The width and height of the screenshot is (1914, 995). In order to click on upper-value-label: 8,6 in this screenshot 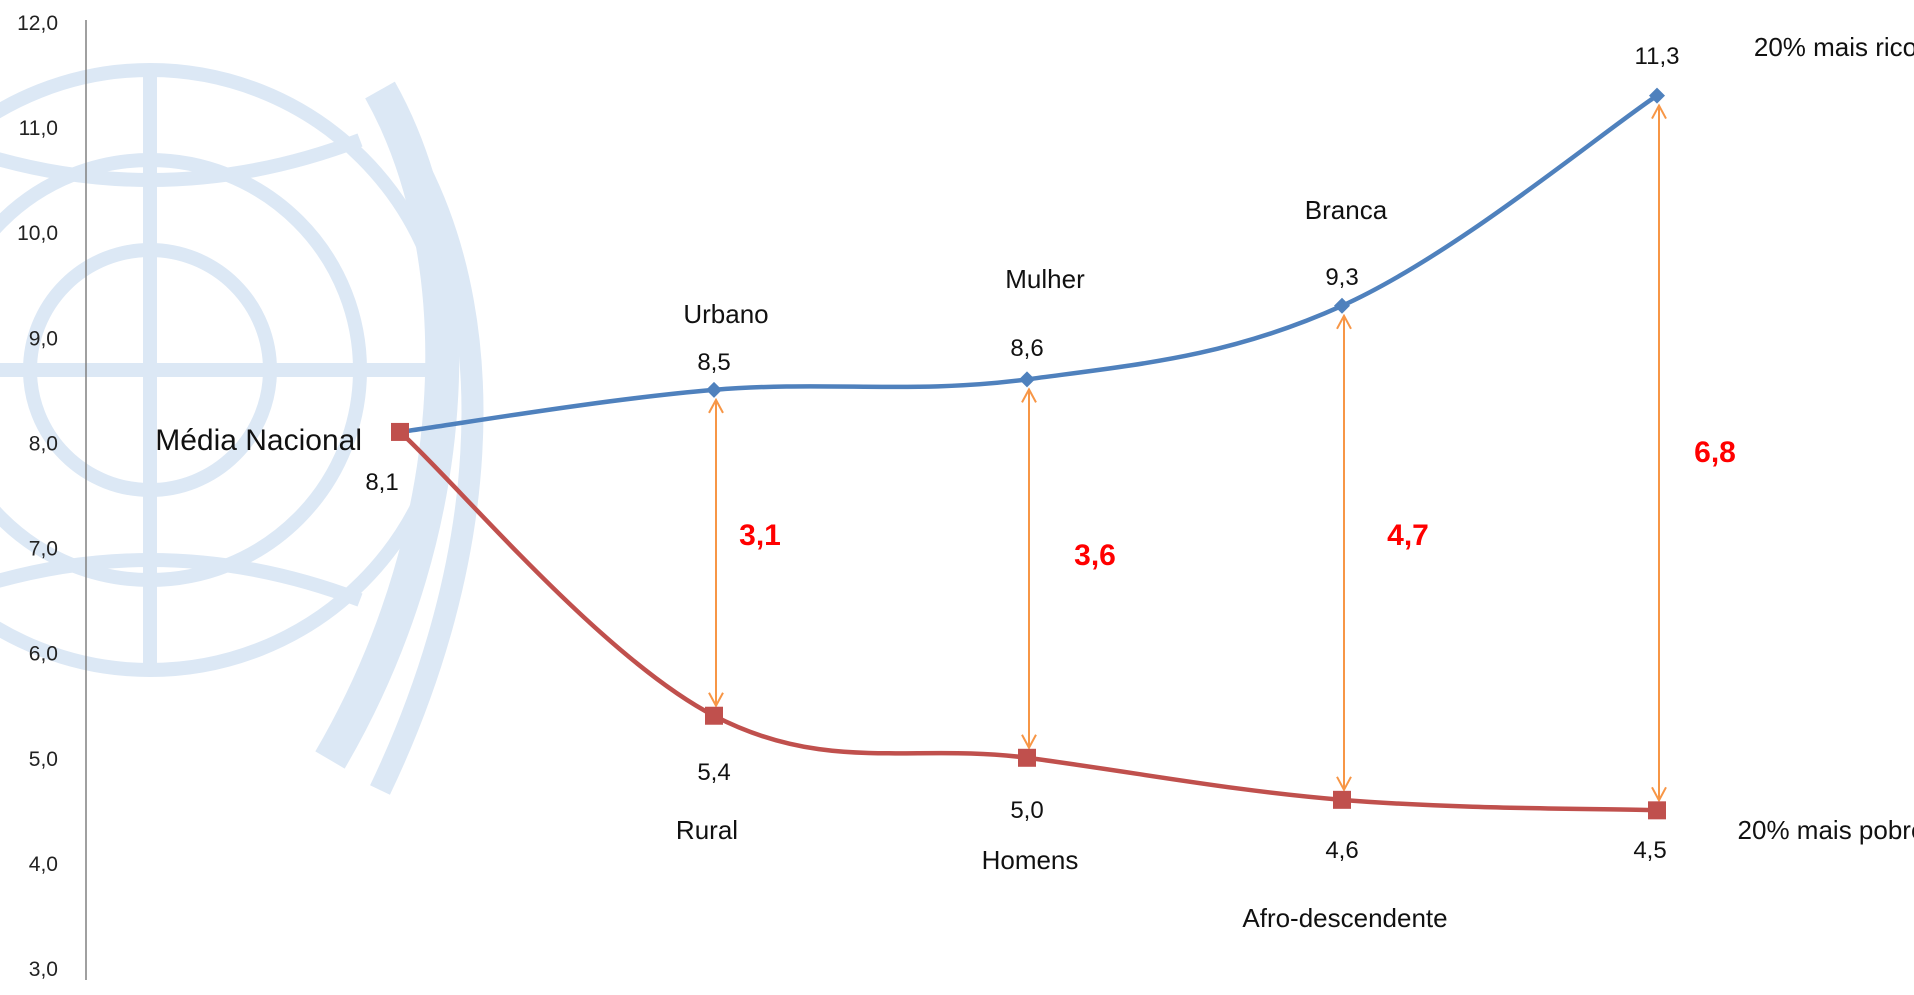, I will do `click(1026, 348)`.